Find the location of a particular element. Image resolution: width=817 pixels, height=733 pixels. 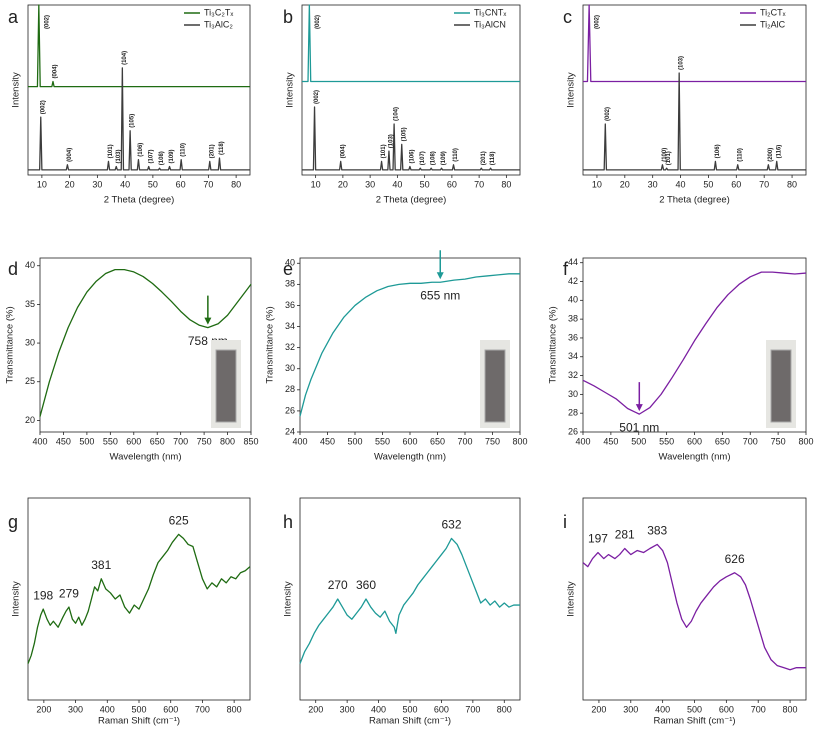

arrow-head is located at coordinates (639, 408).